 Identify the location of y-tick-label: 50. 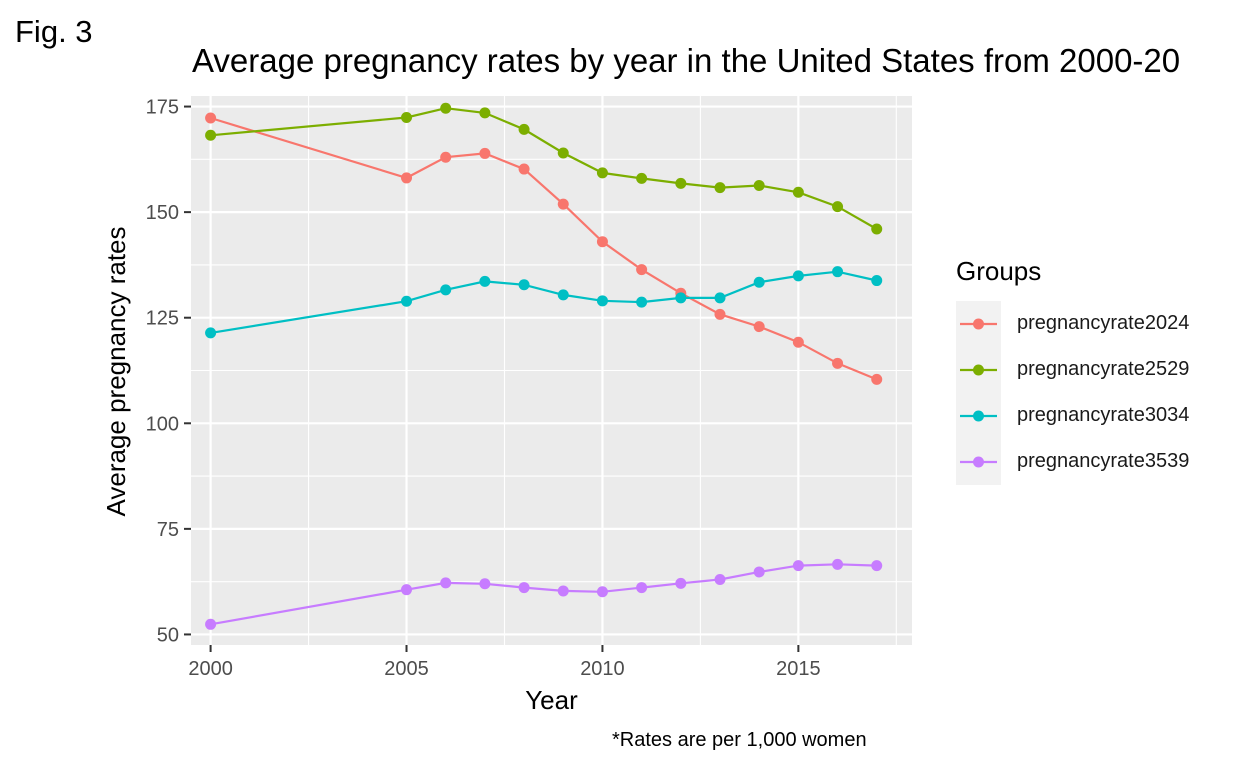
(168, 635).